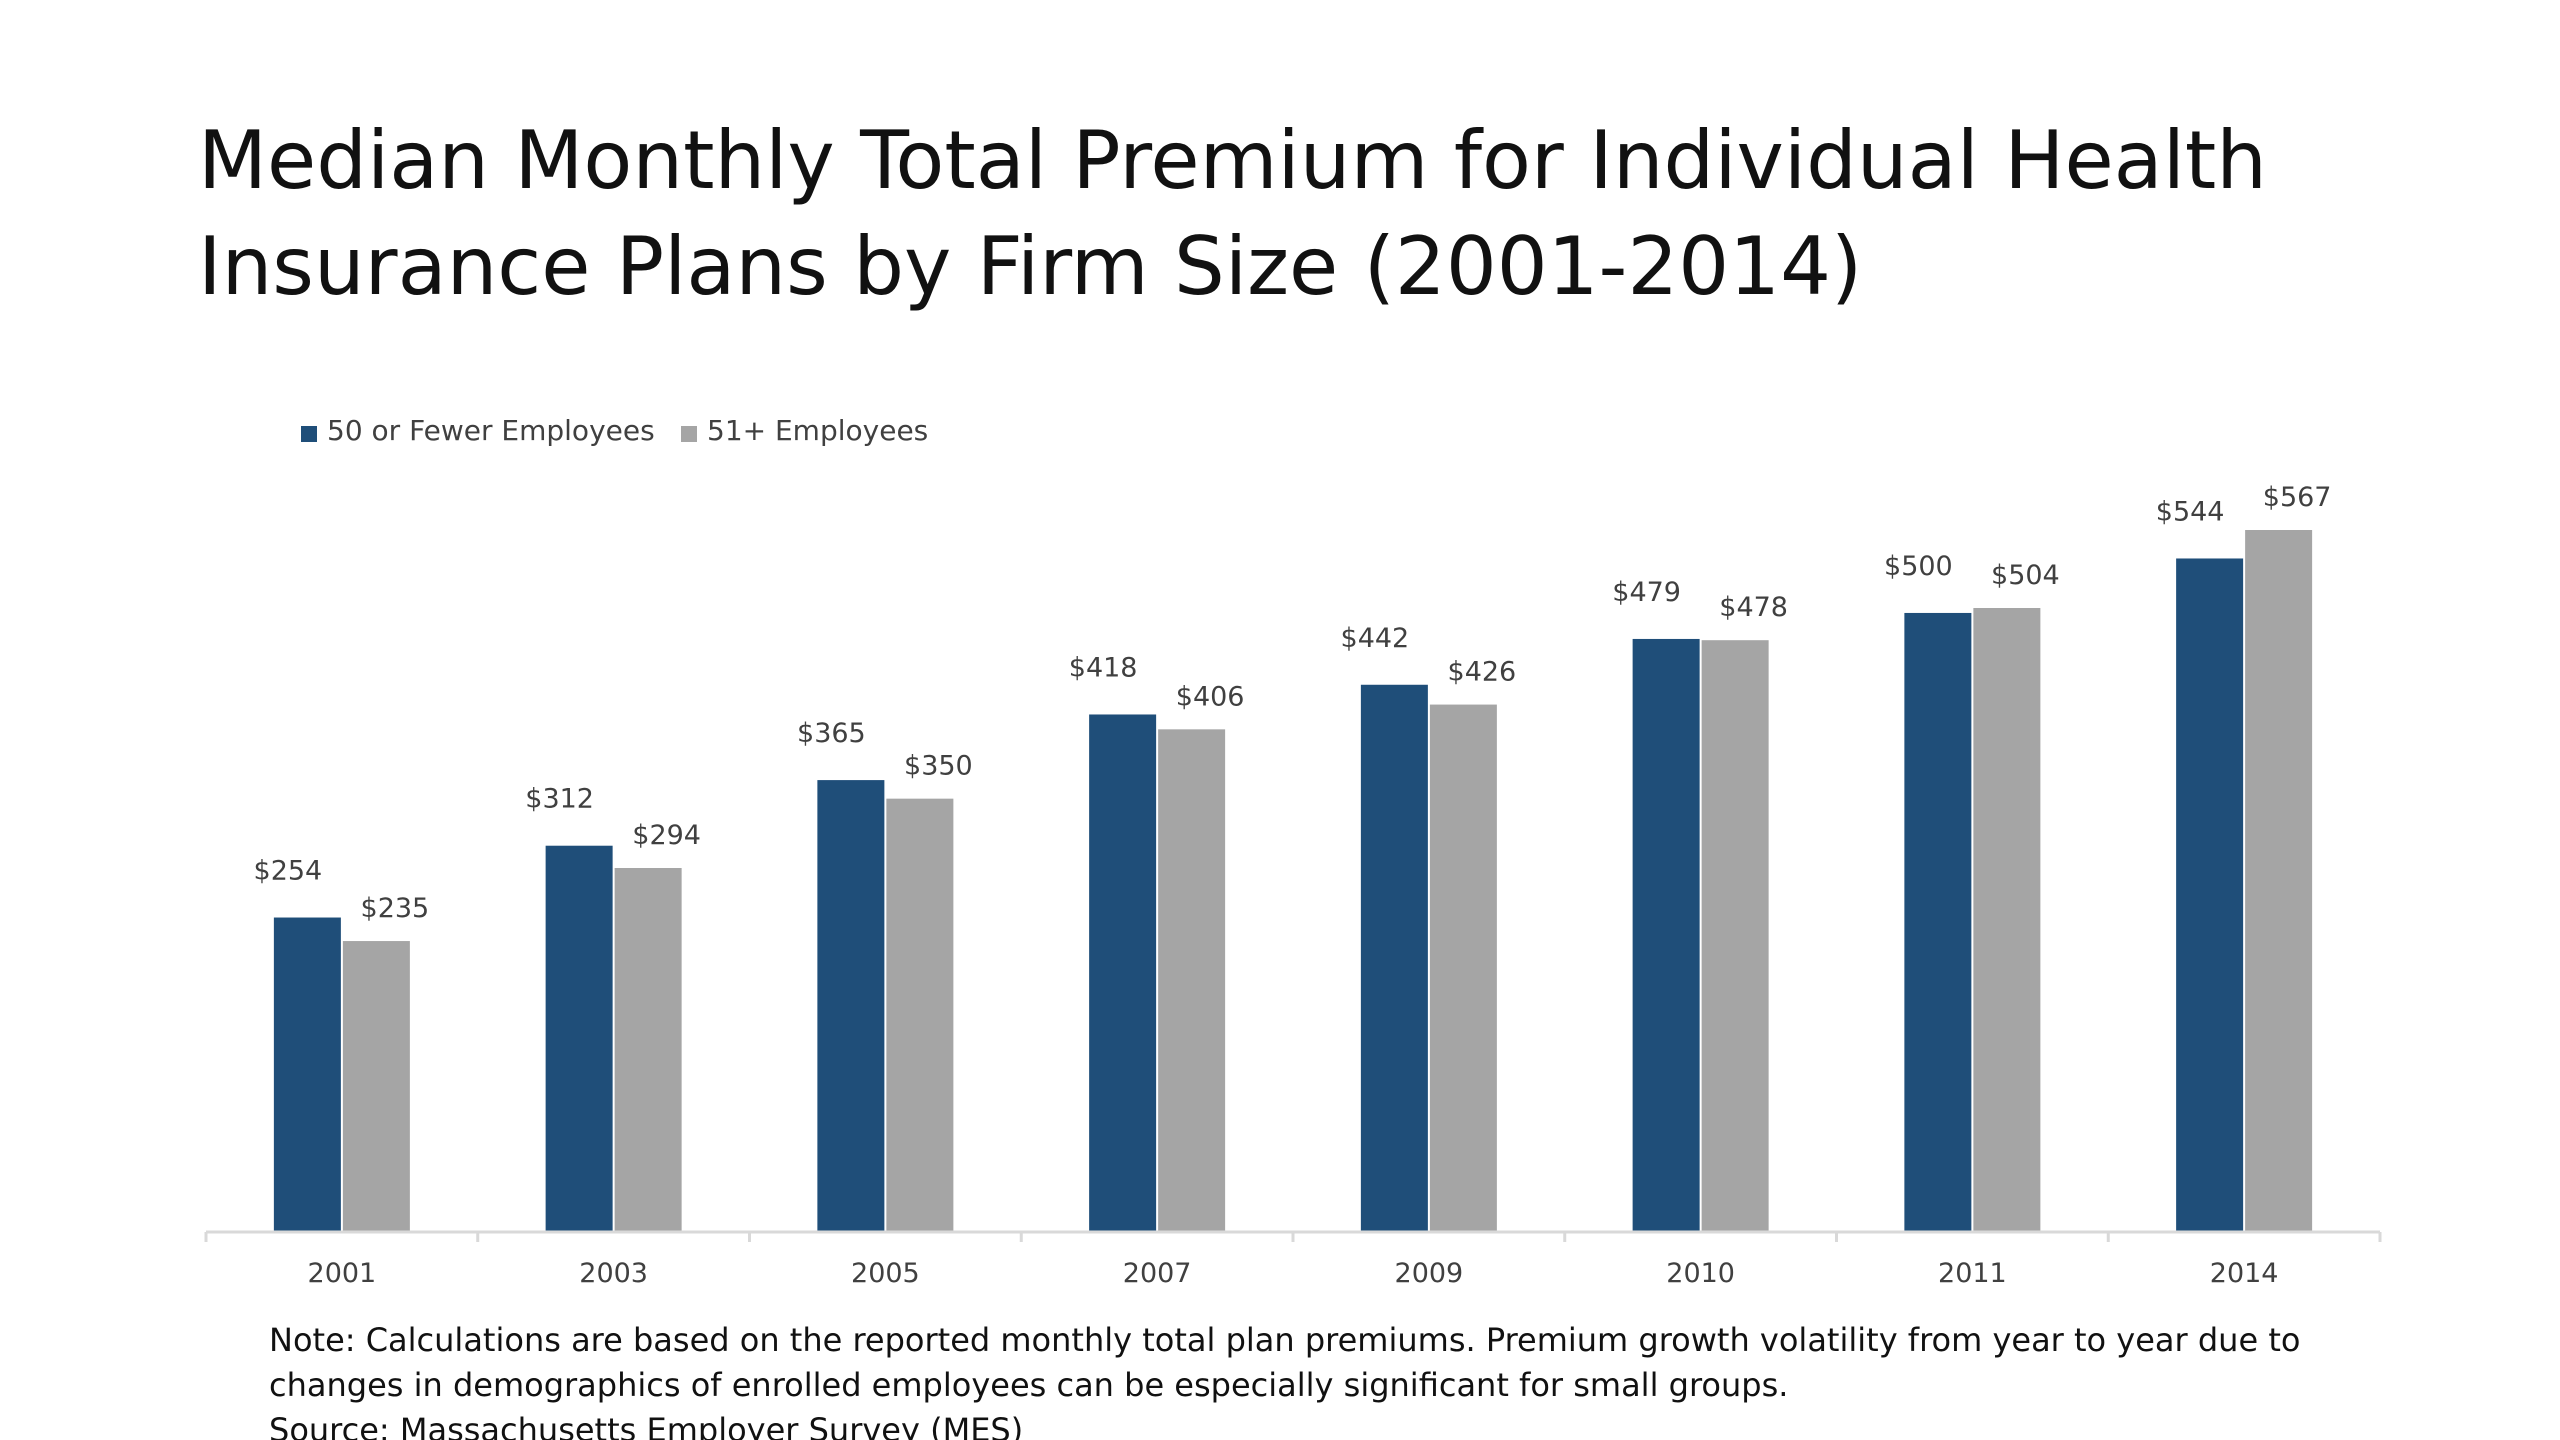  Describe the element at coordinates (2007, 920) in the screenshot. I see `bar-large-firms-2011` at that location.